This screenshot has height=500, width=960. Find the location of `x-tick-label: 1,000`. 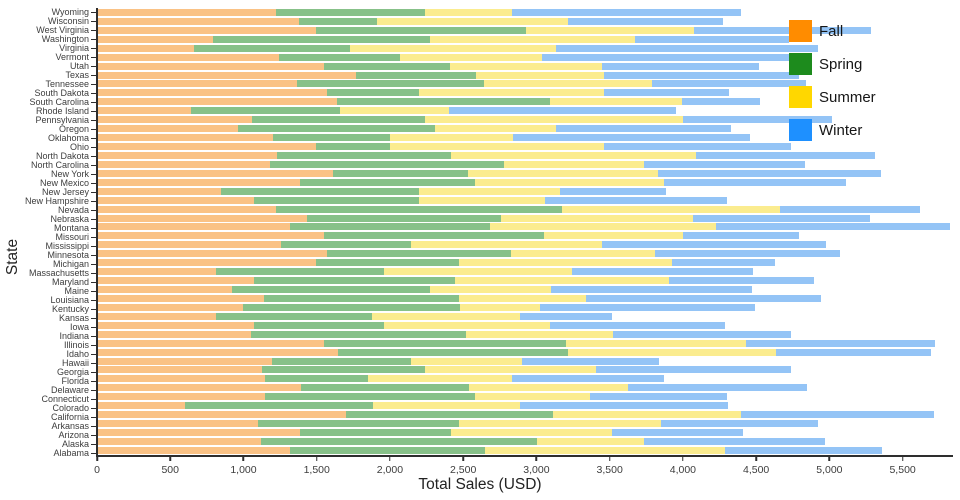

x-tick-label: 1,000 is located at coordinates (243, 470).